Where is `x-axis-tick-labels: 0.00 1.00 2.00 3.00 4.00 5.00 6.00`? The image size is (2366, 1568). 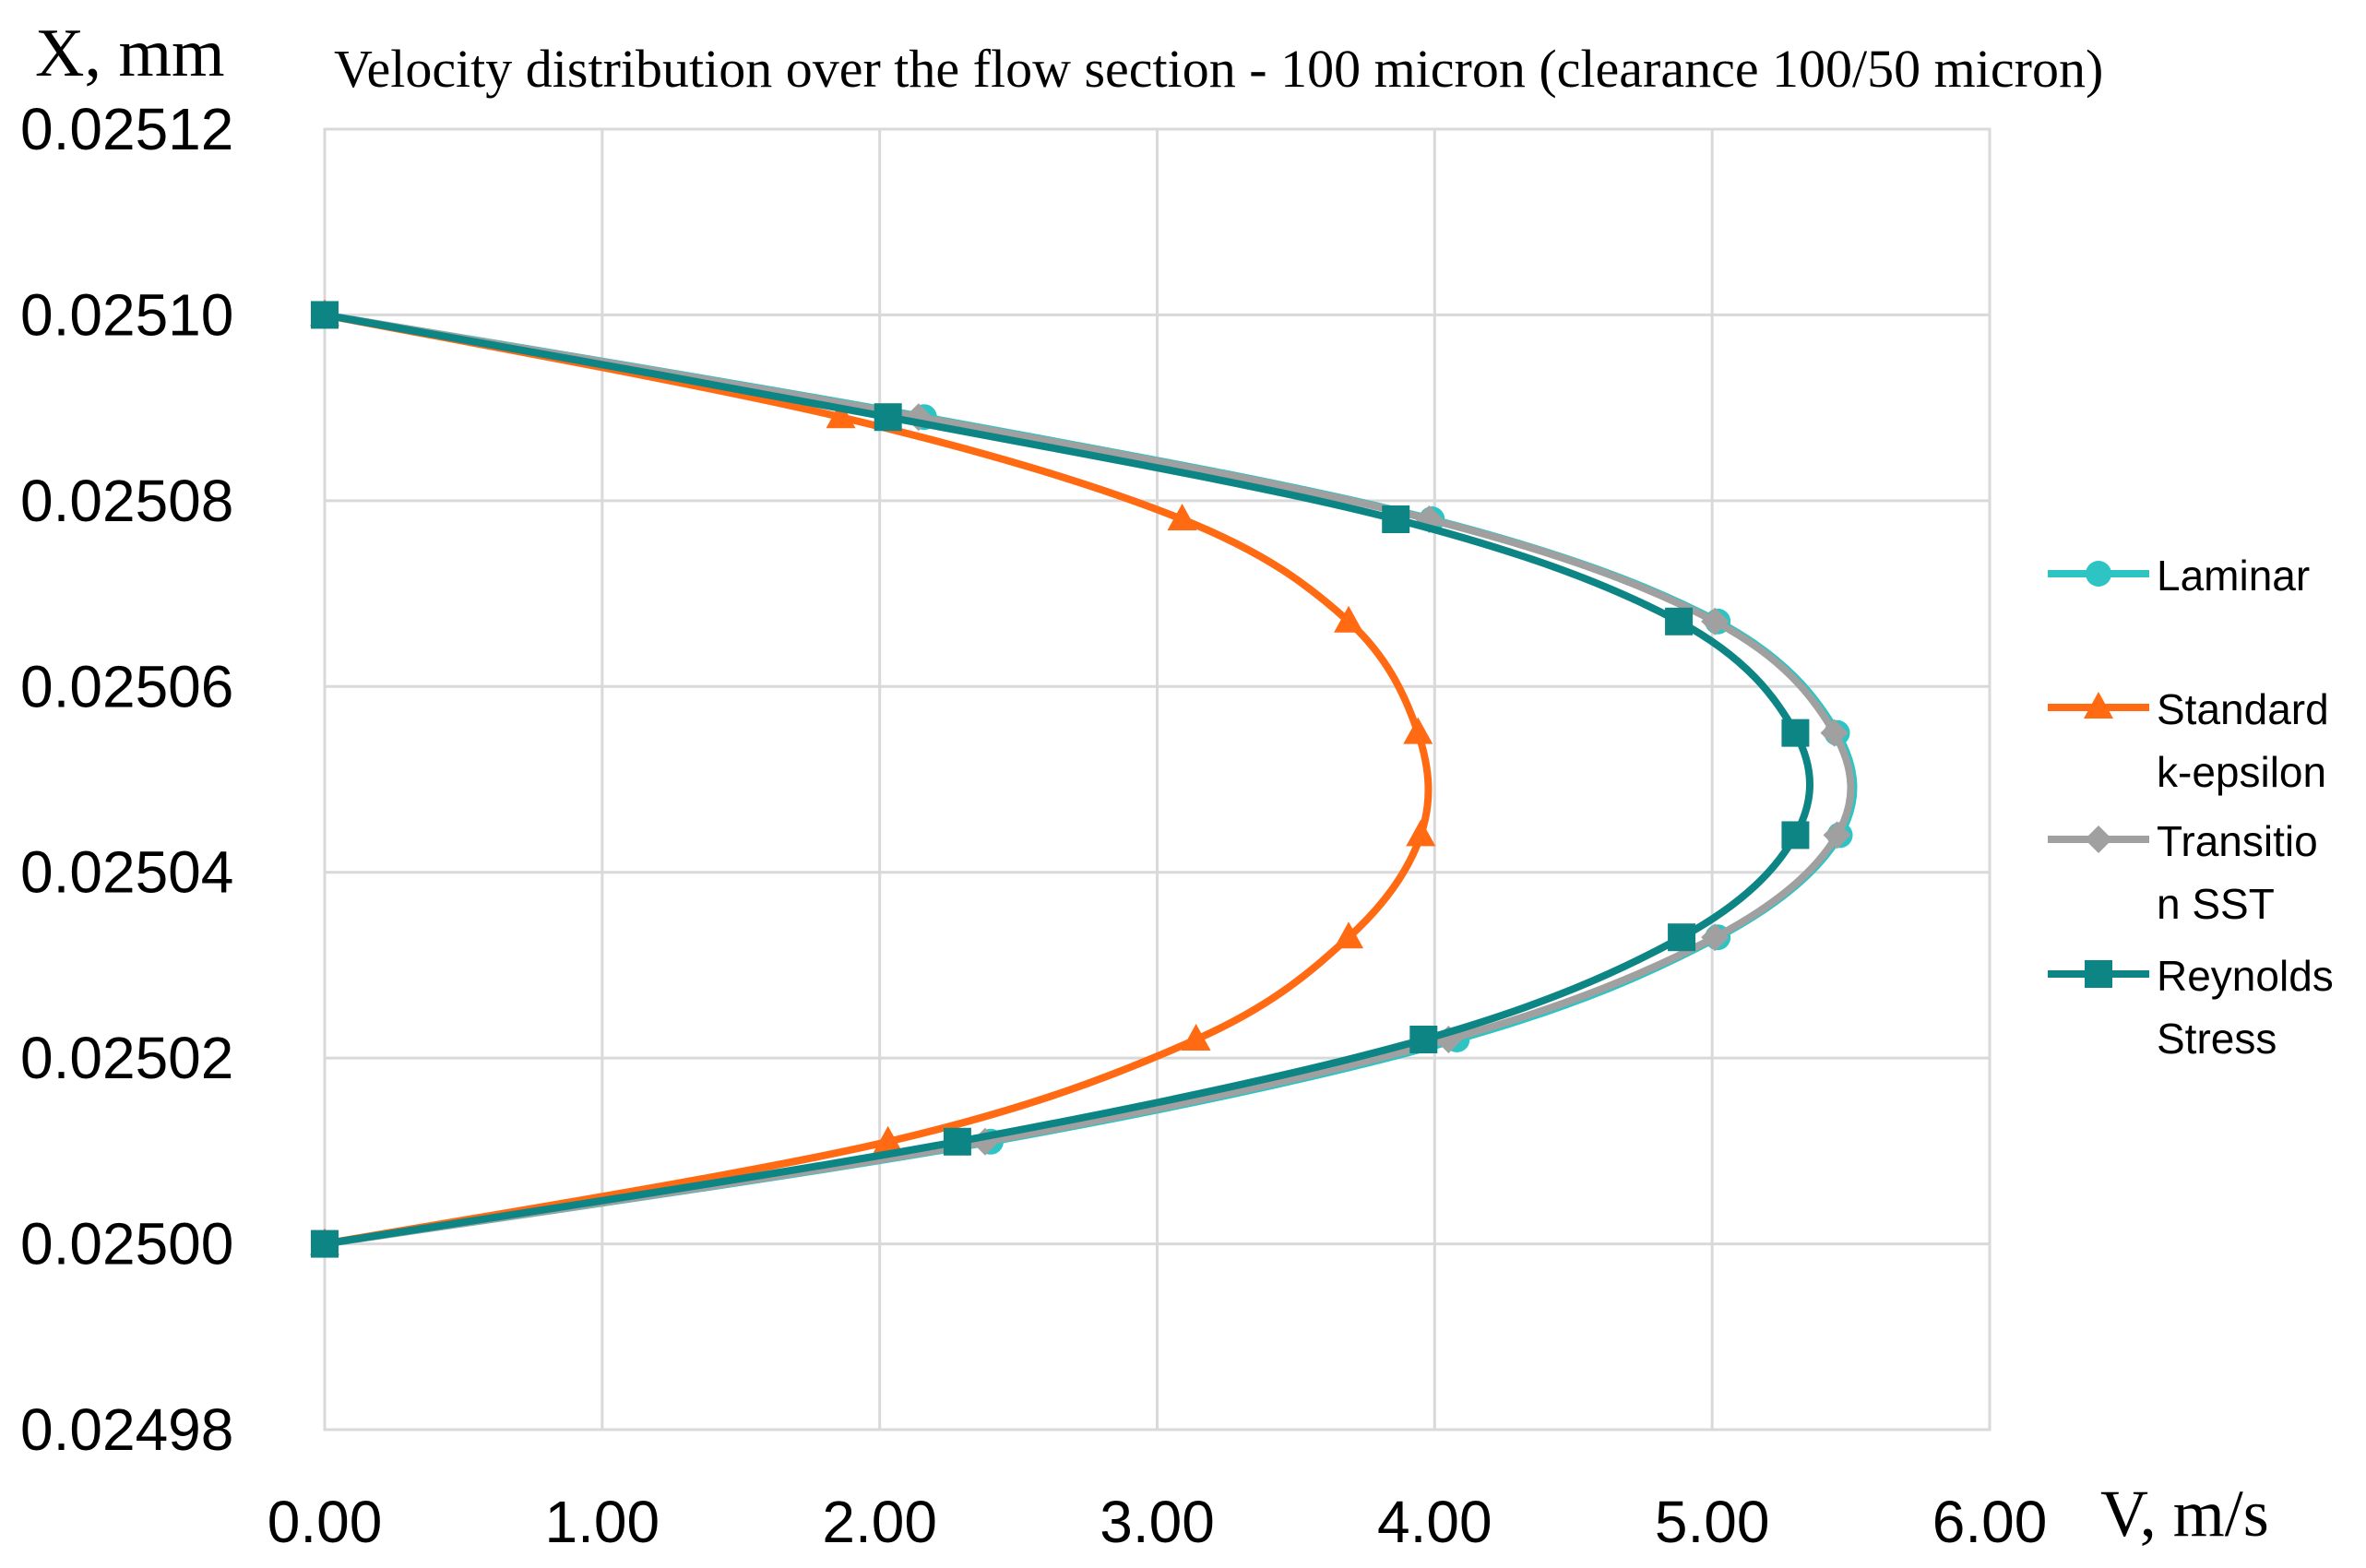 x-axis-tick-labels: 0.00 1.00 2.00 3.00 4.00 5.00 6.00 is located at coordinates (1158, 1522).